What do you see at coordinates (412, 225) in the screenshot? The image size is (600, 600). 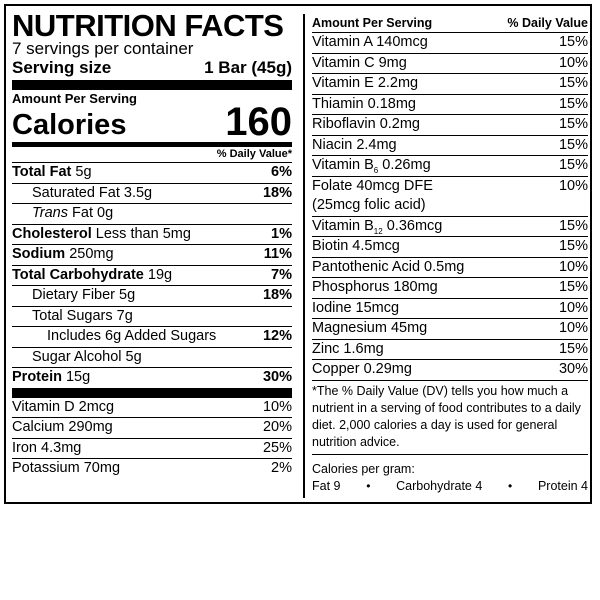 I see `vitamin-amount: 0.36mcg` at bounding box center [412, 225].